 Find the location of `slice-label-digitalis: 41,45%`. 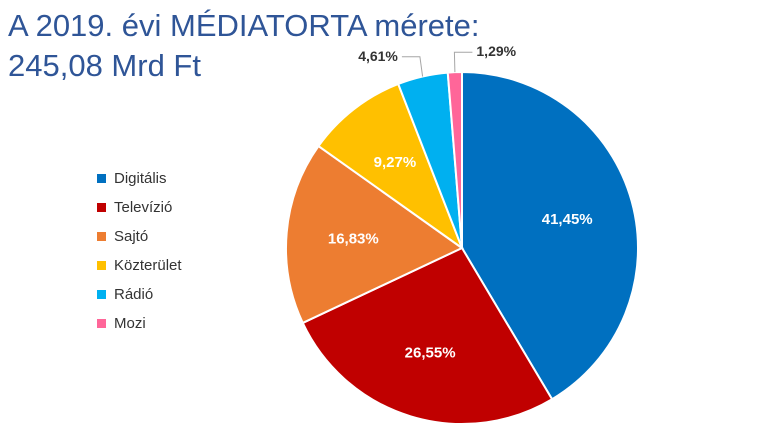

slice-label-digitalis: 41,45% is located at coordinates (567, 219).